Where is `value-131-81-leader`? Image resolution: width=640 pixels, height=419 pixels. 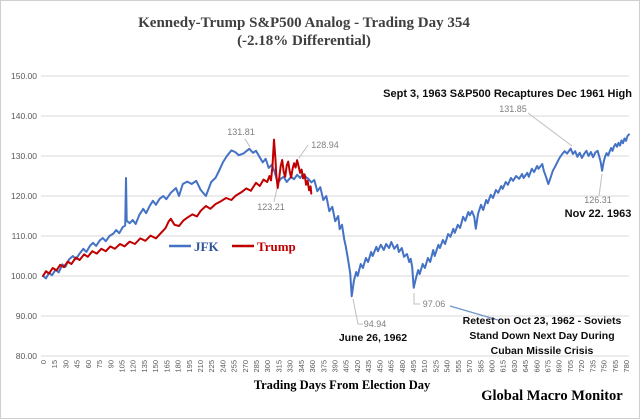 value-131-81-leader is located at coordinates (247, 143).